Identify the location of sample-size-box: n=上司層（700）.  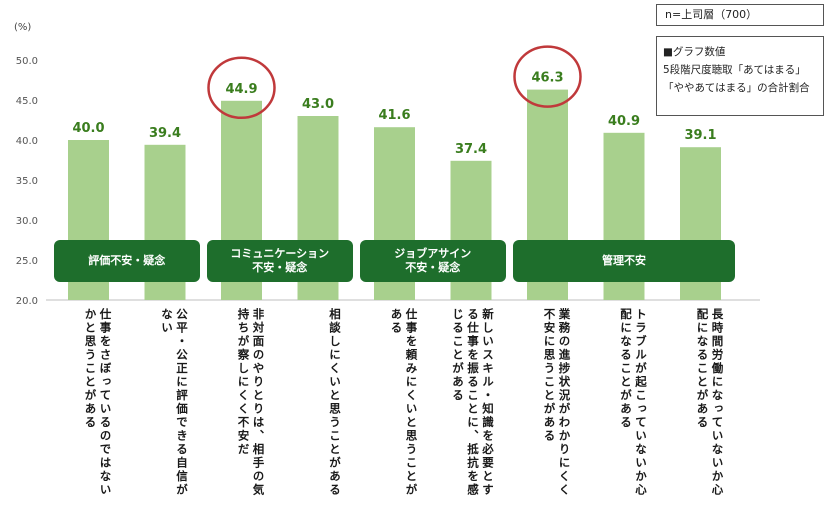
(740, 15).